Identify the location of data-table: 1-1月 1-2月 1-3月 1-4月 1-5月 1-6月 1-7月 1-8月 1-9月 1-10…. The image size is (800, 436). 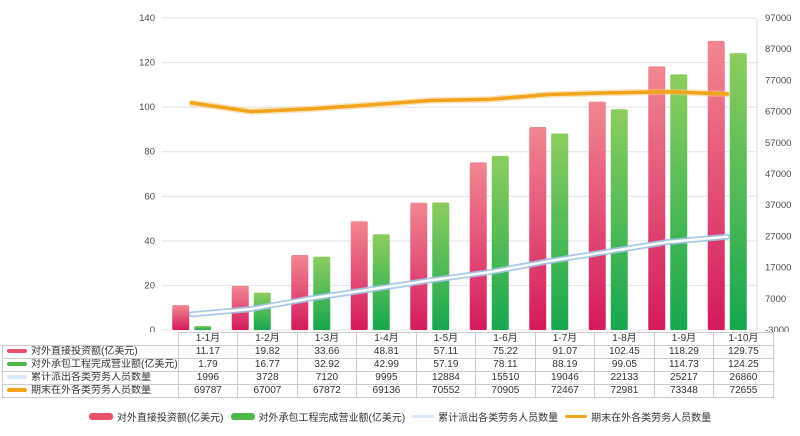
(388, 365).